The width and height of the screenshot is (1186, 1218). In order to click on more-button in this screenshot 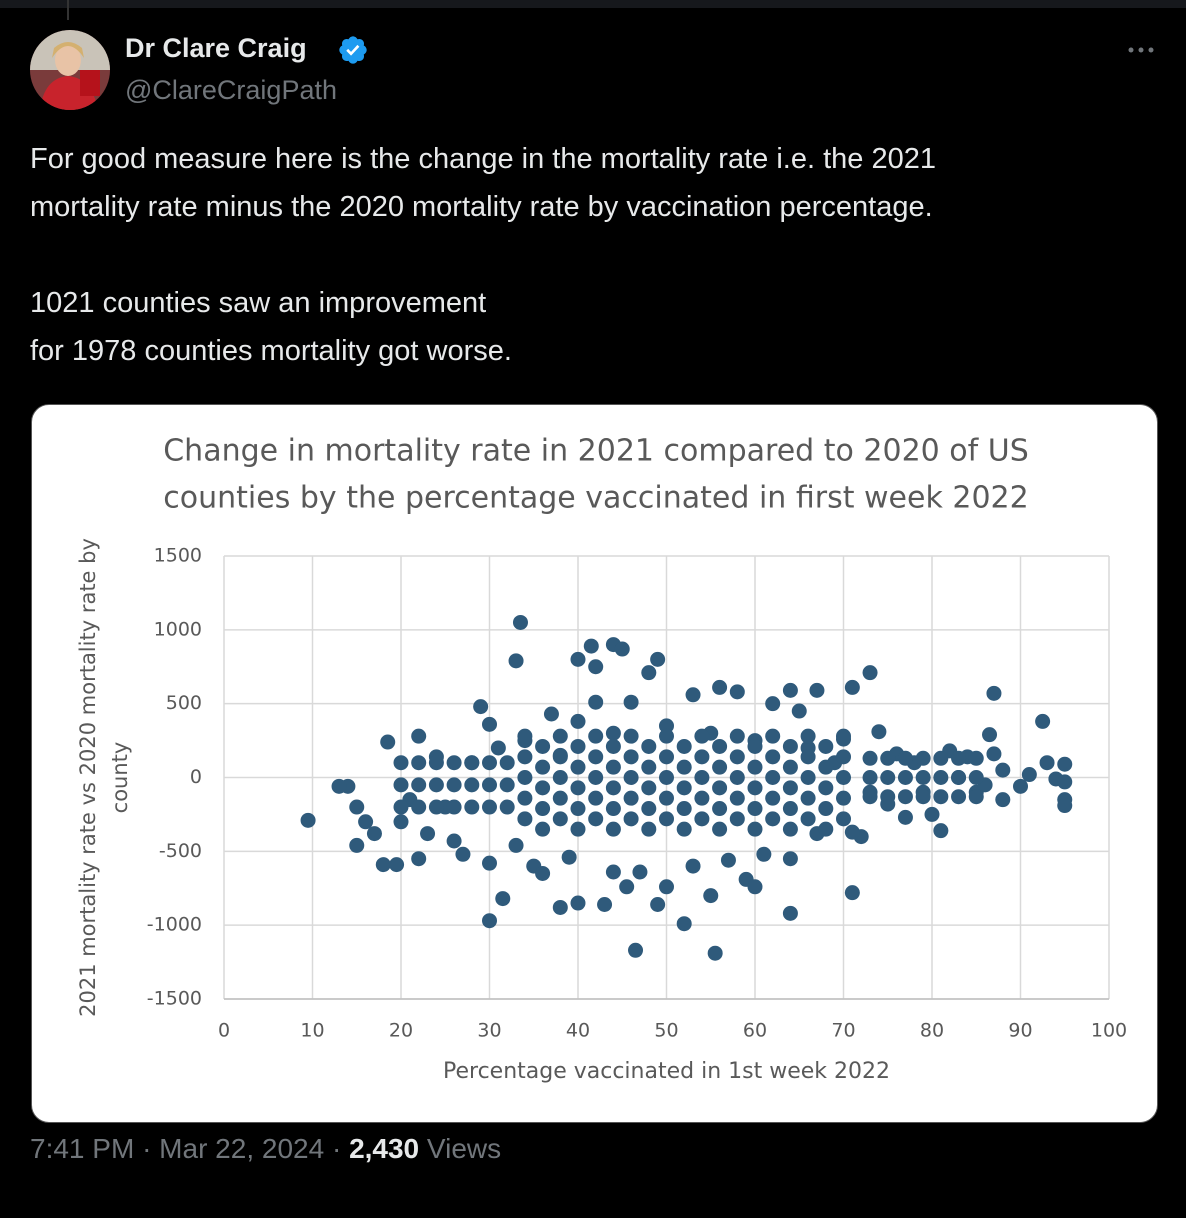, I will do `click(1142, 50)`.